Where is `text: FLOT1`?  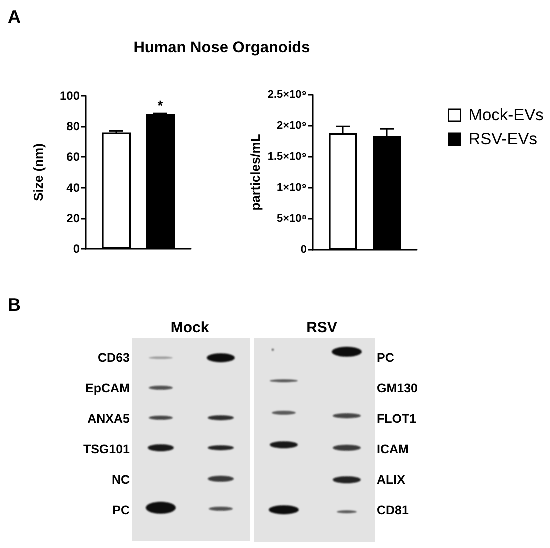 text: FLOT1 is located at coordinates (397, 419).